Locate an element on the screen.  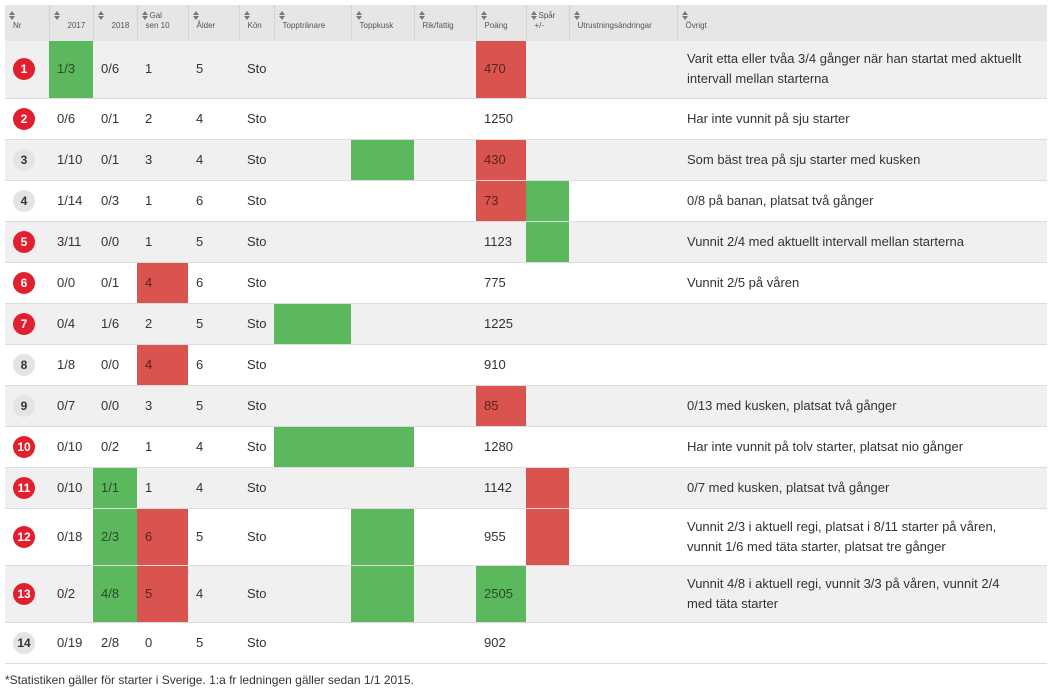
start-number-badge: 8 is located at coordinates (24, 364).